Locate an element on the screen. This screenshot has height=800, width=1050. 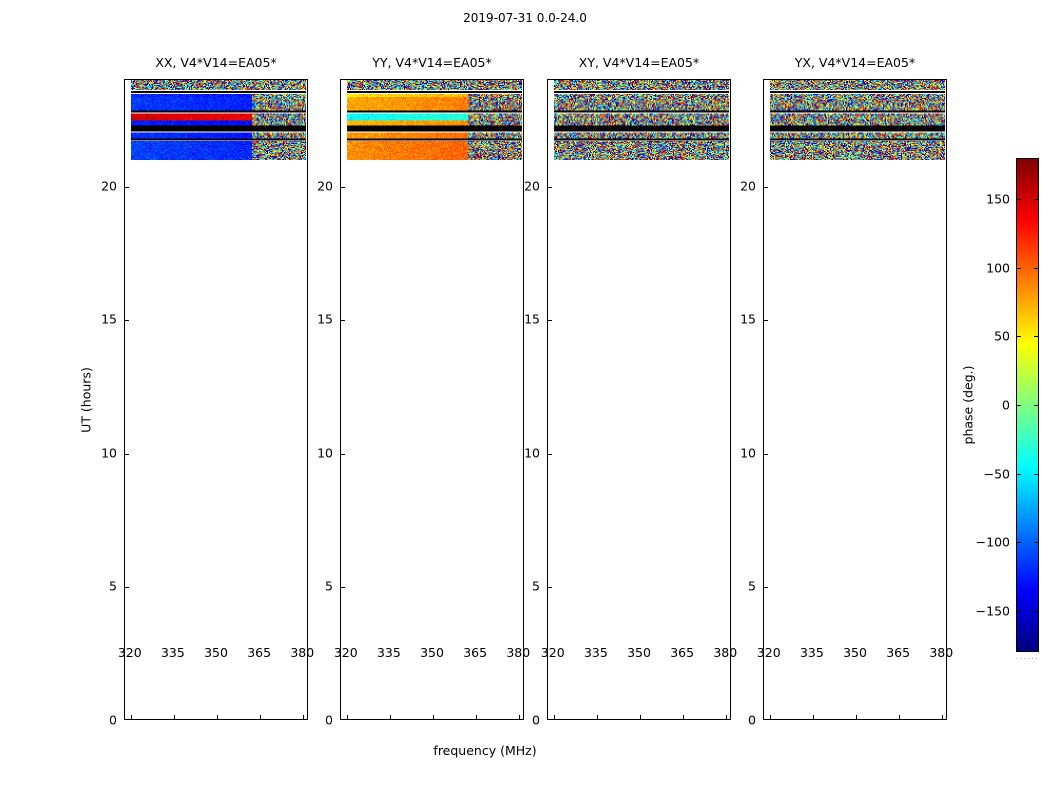
colorbar-tick-label: 100 is located at coordinates (998, 268).